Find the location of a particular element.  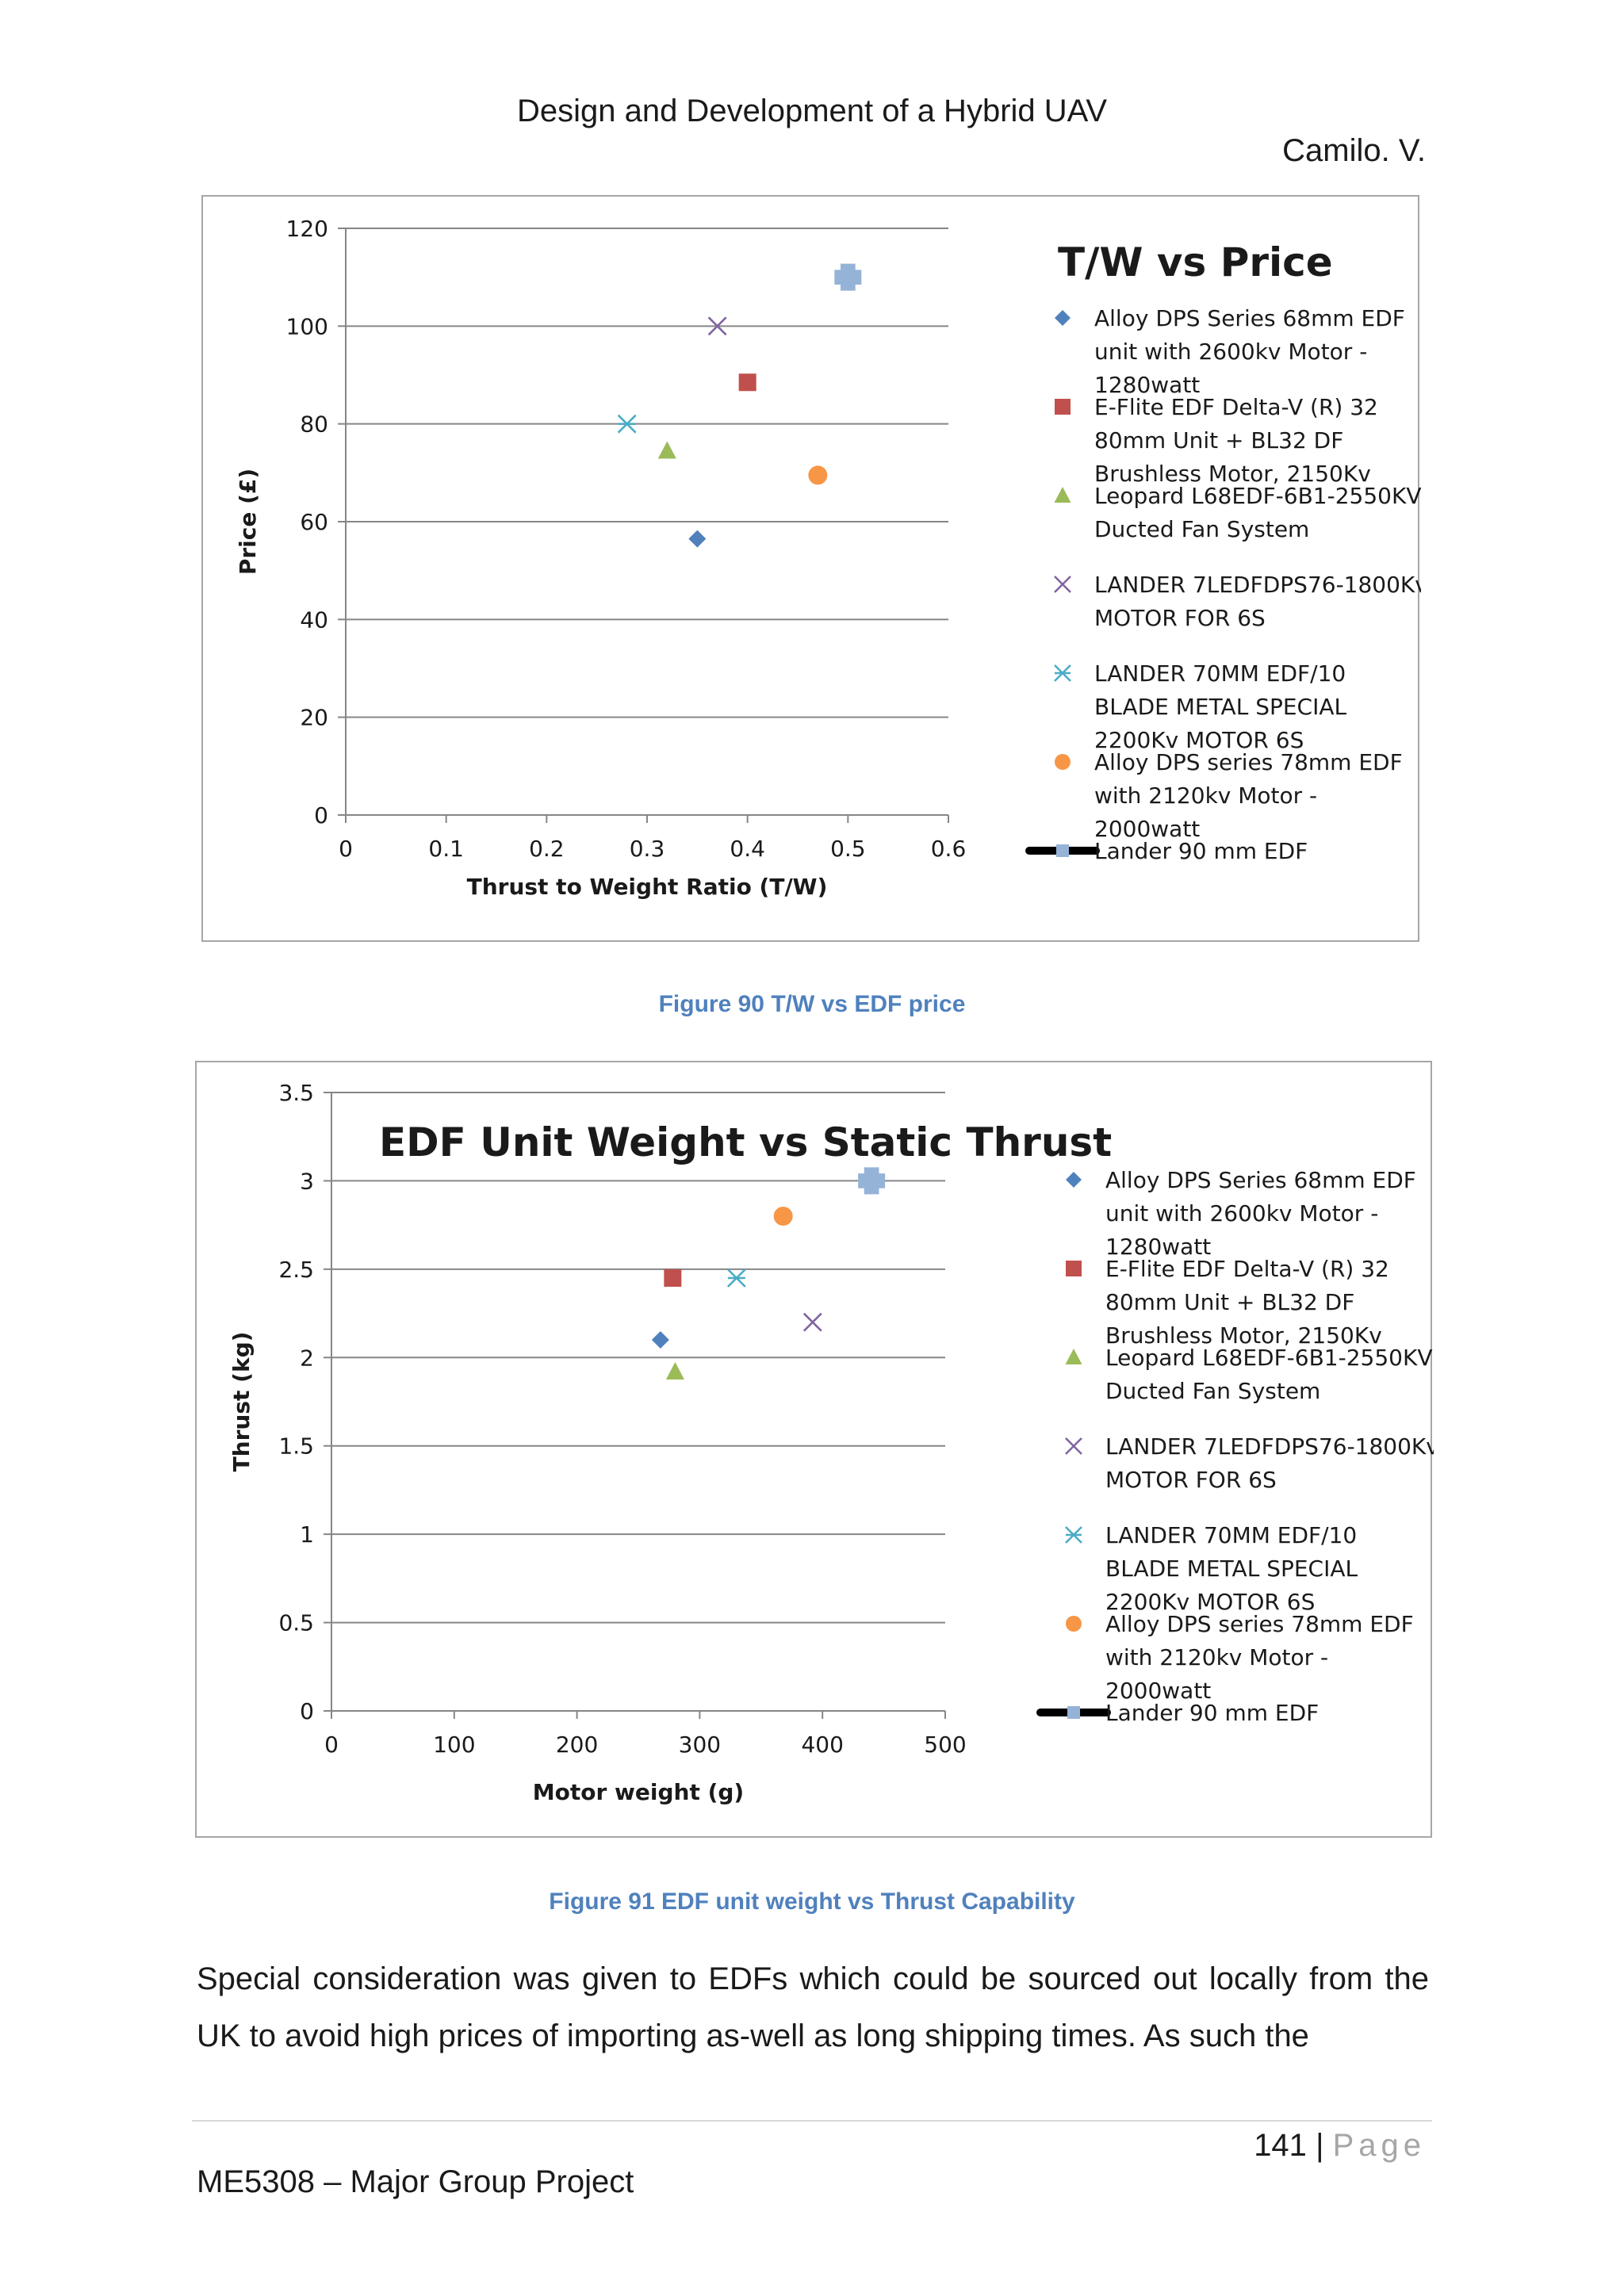

wt-y-axis-label: Thrust (kg) is located at coordinates (241, 1402).